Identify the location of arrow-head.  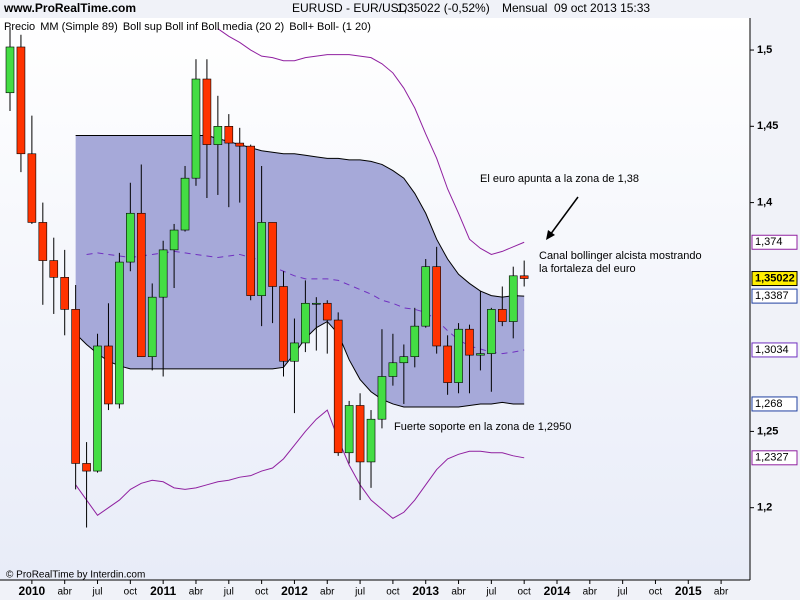
(550, 235).